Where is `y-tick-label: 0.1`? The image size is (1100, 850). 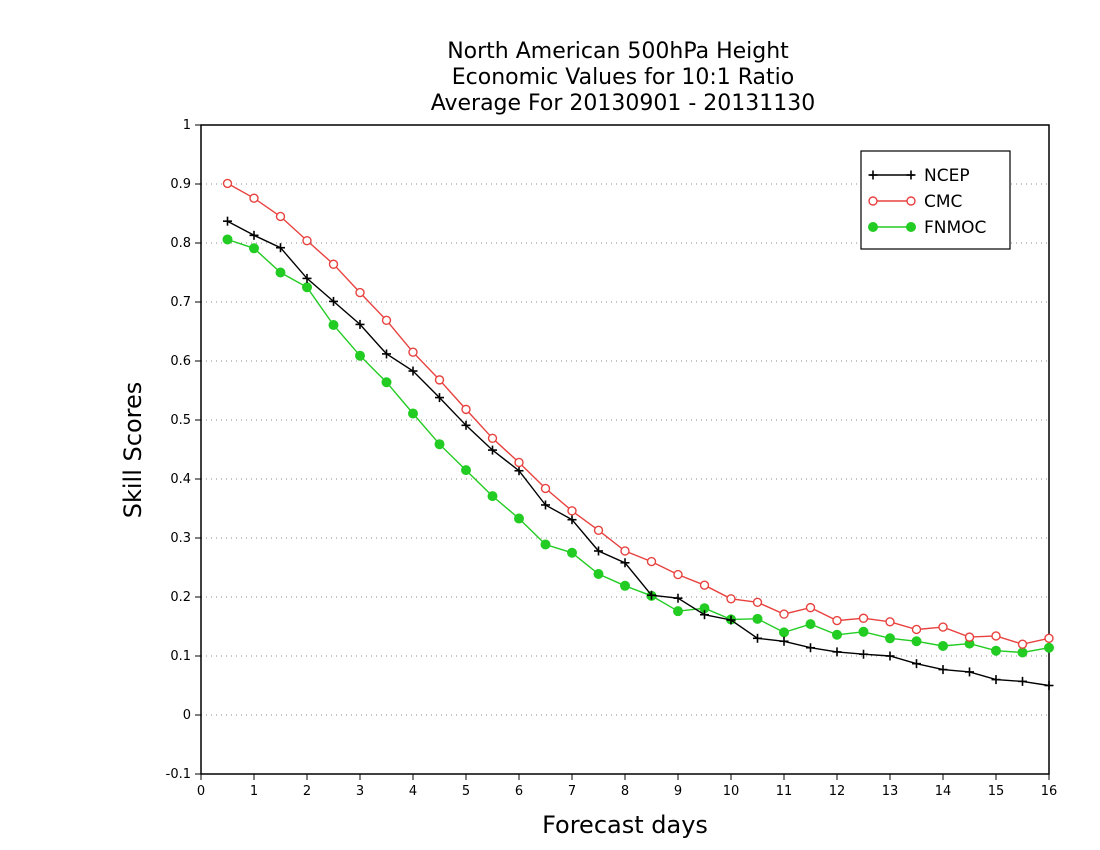
y-tick-label: 0.1 is located at coordinates (180, 656).